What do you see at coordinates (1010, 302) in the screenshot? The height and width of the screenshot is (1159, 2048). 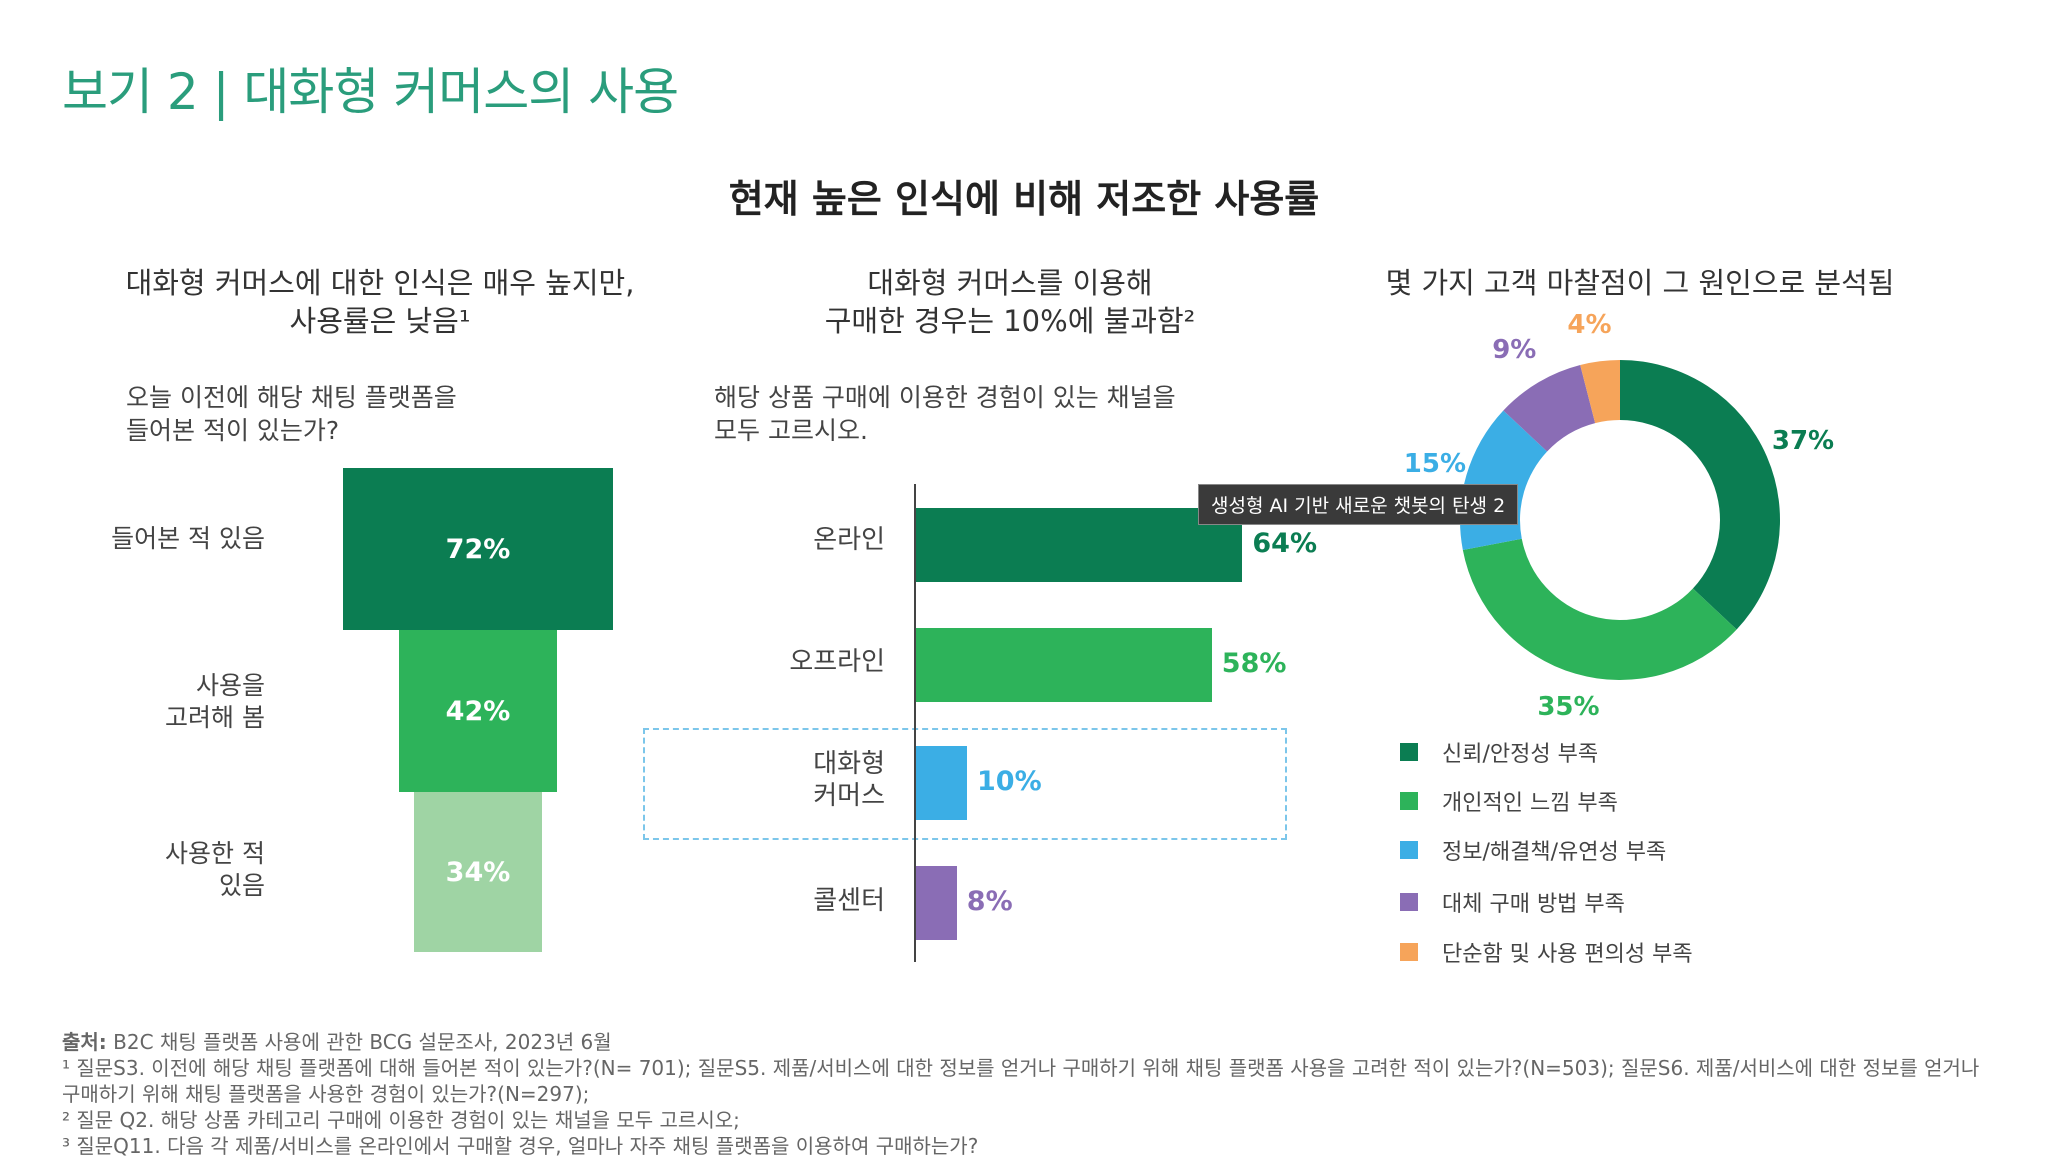 I see `bar-subhead: 대화형 커머스를 이용해 구매한 경우는 10%에 불과함²` at bounding box center [1010, 302].